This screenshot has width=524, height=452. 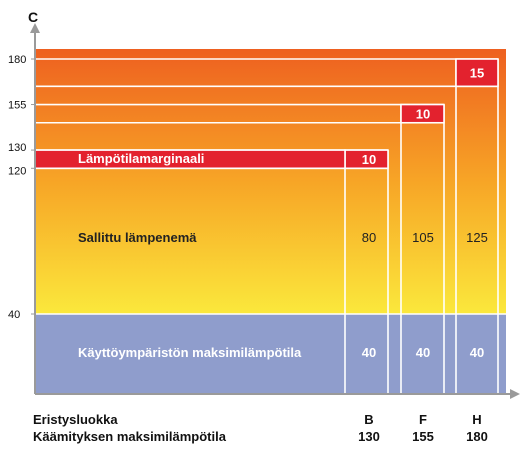 I want to click on max-winding-f: 155, so click(x=423, y=436).